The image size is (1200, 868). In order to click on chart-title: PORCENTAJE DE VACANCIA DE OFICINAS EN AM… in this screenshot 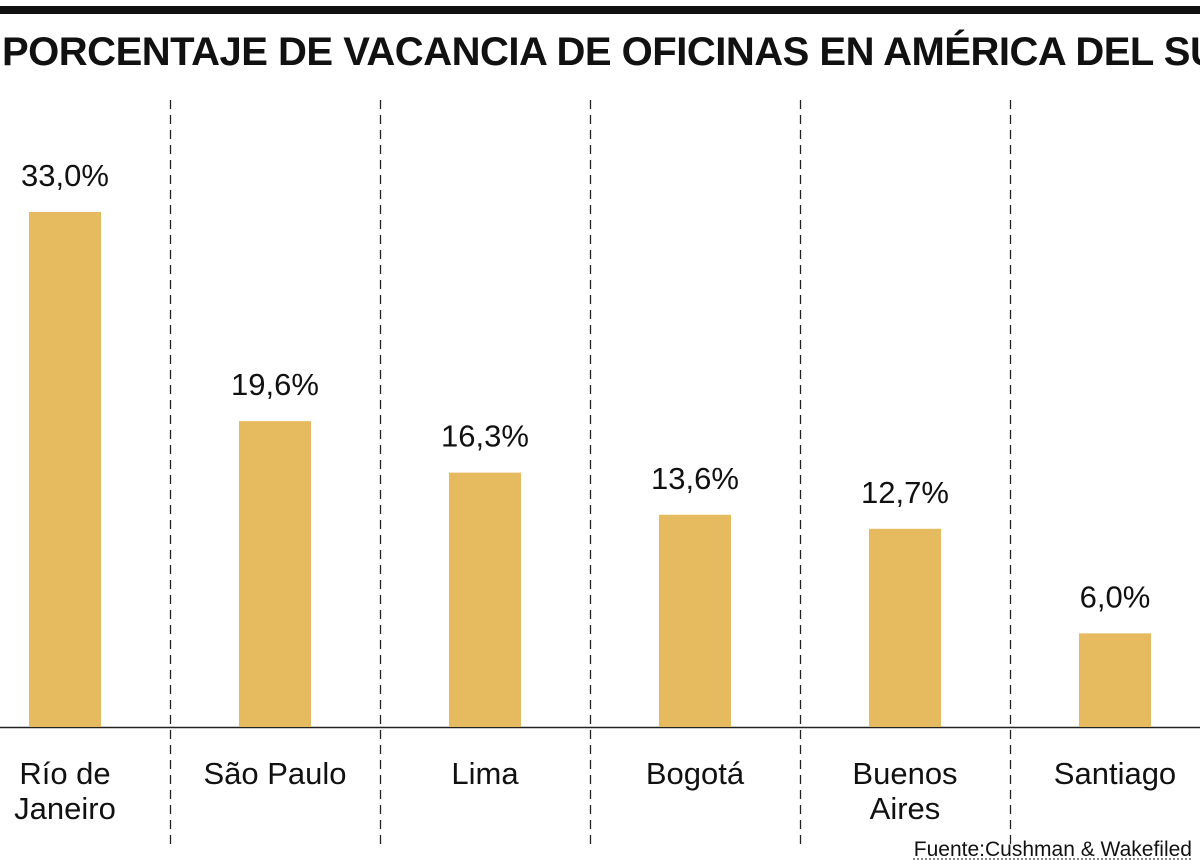, I will do `click(601, 52)`.